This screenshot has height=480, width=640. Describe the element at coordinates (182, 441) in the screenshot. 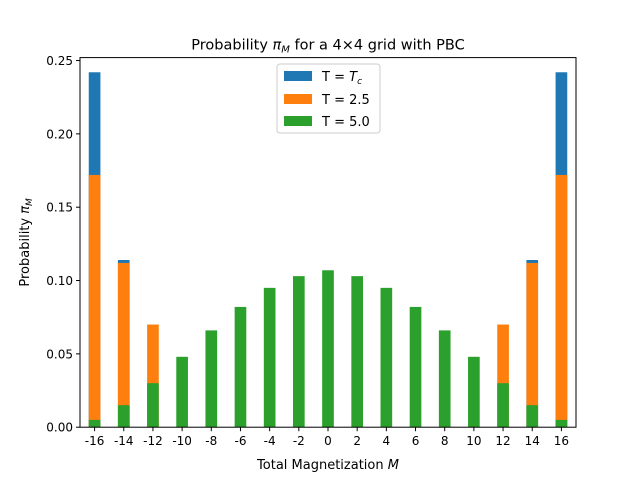

I see `x-tick-label: -10` at that location.